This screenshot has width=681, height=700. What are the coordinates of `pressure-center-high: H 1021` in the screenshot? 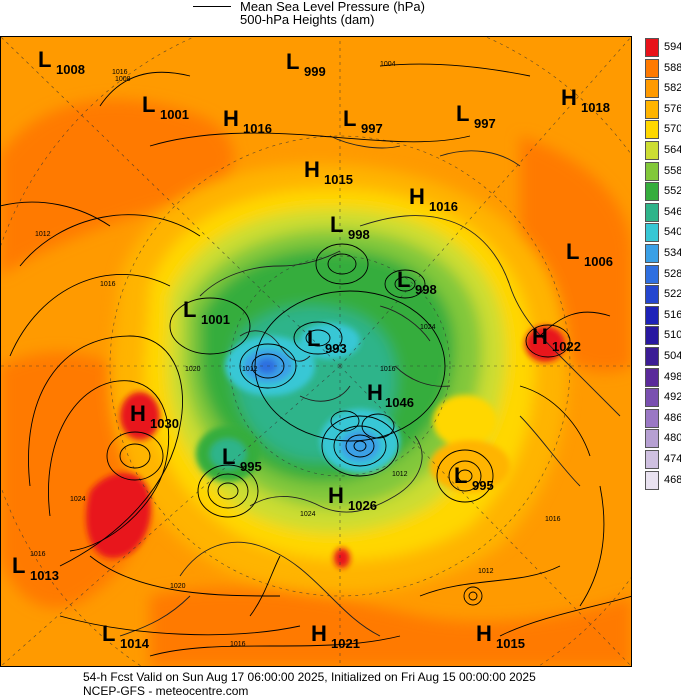 It's located at (335, 636).